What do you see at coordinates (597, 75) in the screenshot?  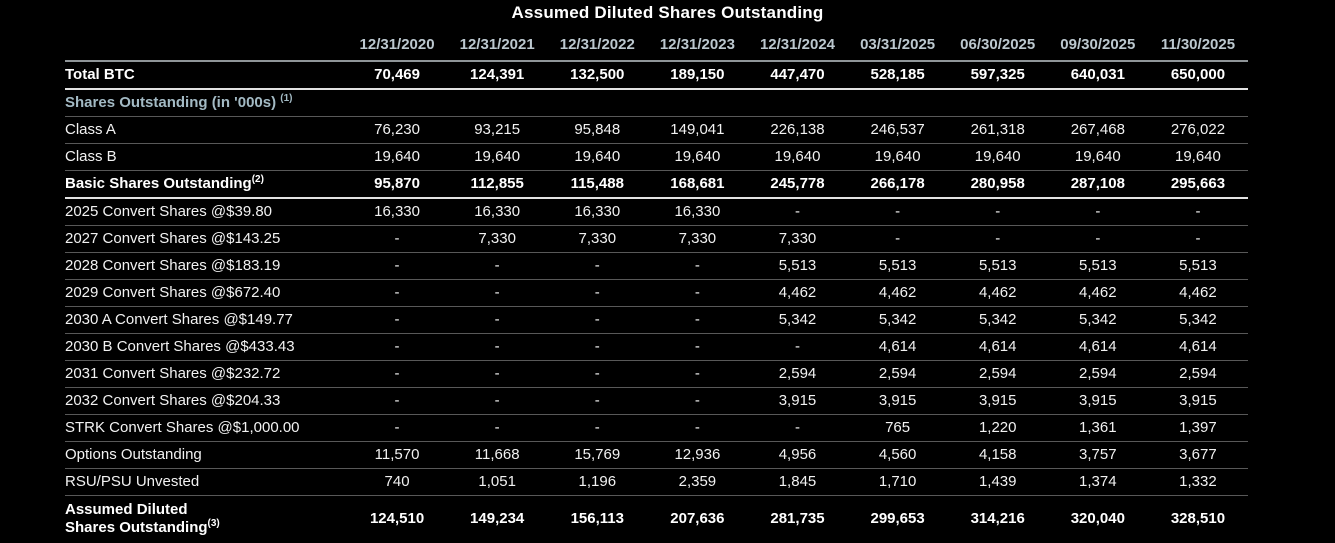 I see `table-cell: 132,500` at bounding box center [597, 75].